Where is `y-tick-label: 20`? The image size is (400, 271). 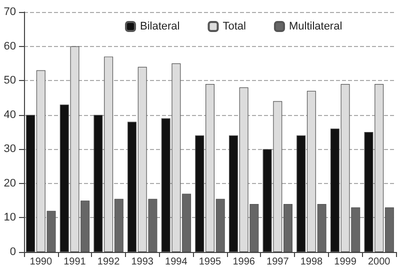 y-tick-label: 20 is located at coordinates (10, 183).